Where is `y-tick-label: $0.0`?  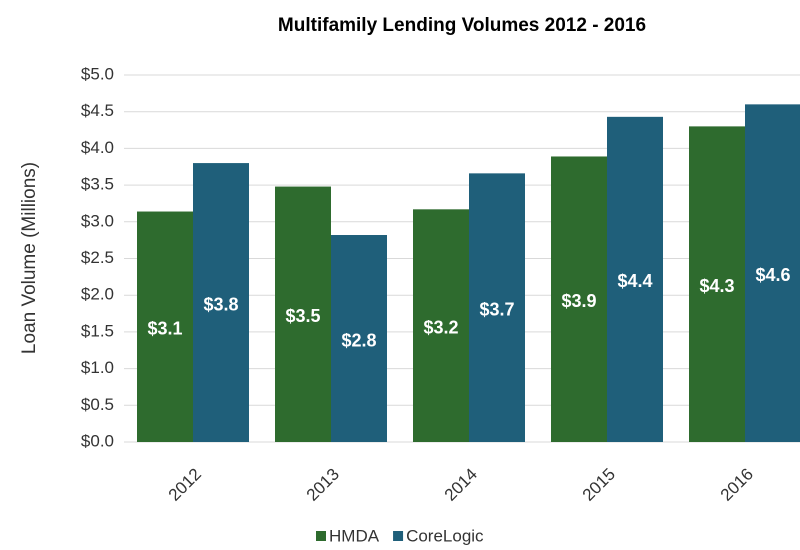 y-tick-label: $0.0 is located at coordinates (97, 440).